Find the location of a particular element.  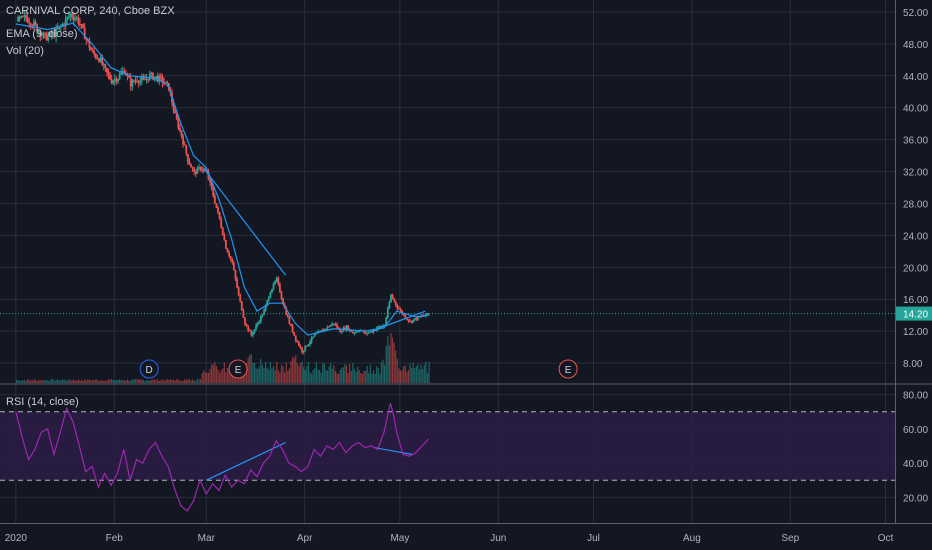

time-tick-label: Apr is located at coordinates (305, 538).